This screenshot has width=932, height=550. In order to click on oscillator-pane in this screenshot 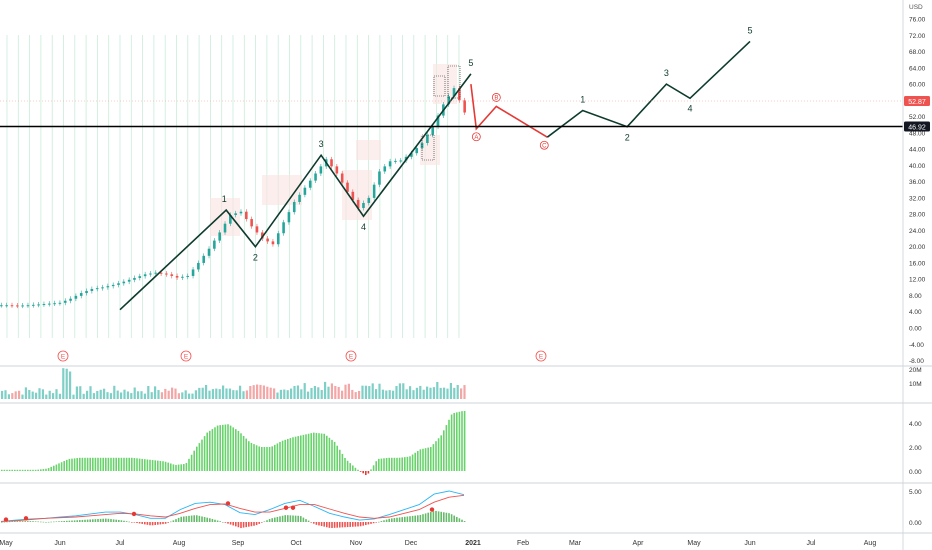, I will do `click(233, 509)`.